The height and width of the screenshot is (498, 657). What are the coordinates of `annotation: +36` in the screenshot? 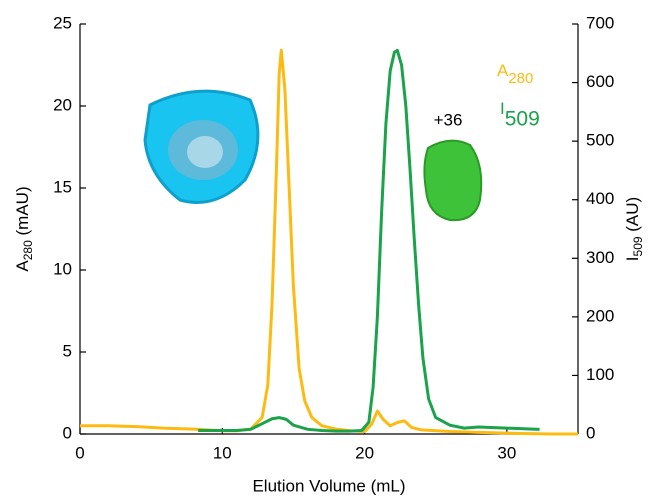 It's located at (448, 119).